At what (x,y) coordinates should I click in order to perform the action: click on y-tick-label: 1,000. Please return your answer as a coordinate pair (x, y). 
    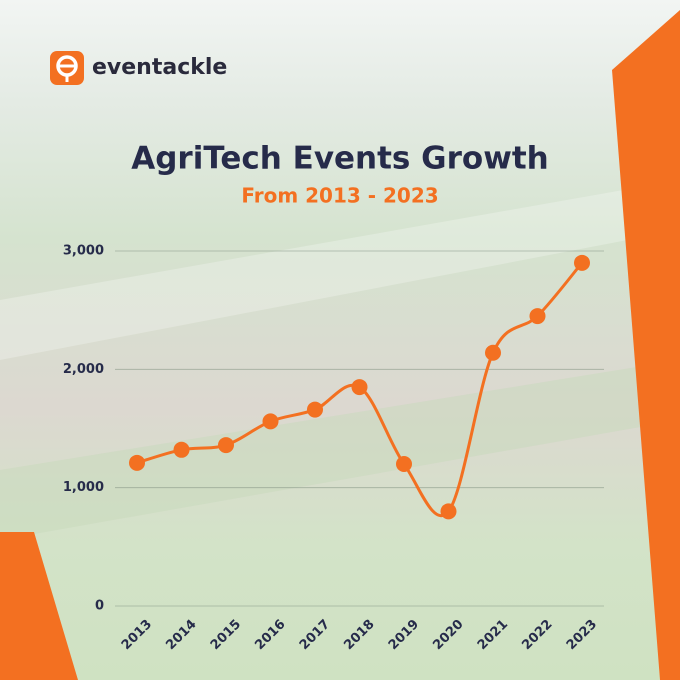
    Looking at the image, I should click on (83, 487).